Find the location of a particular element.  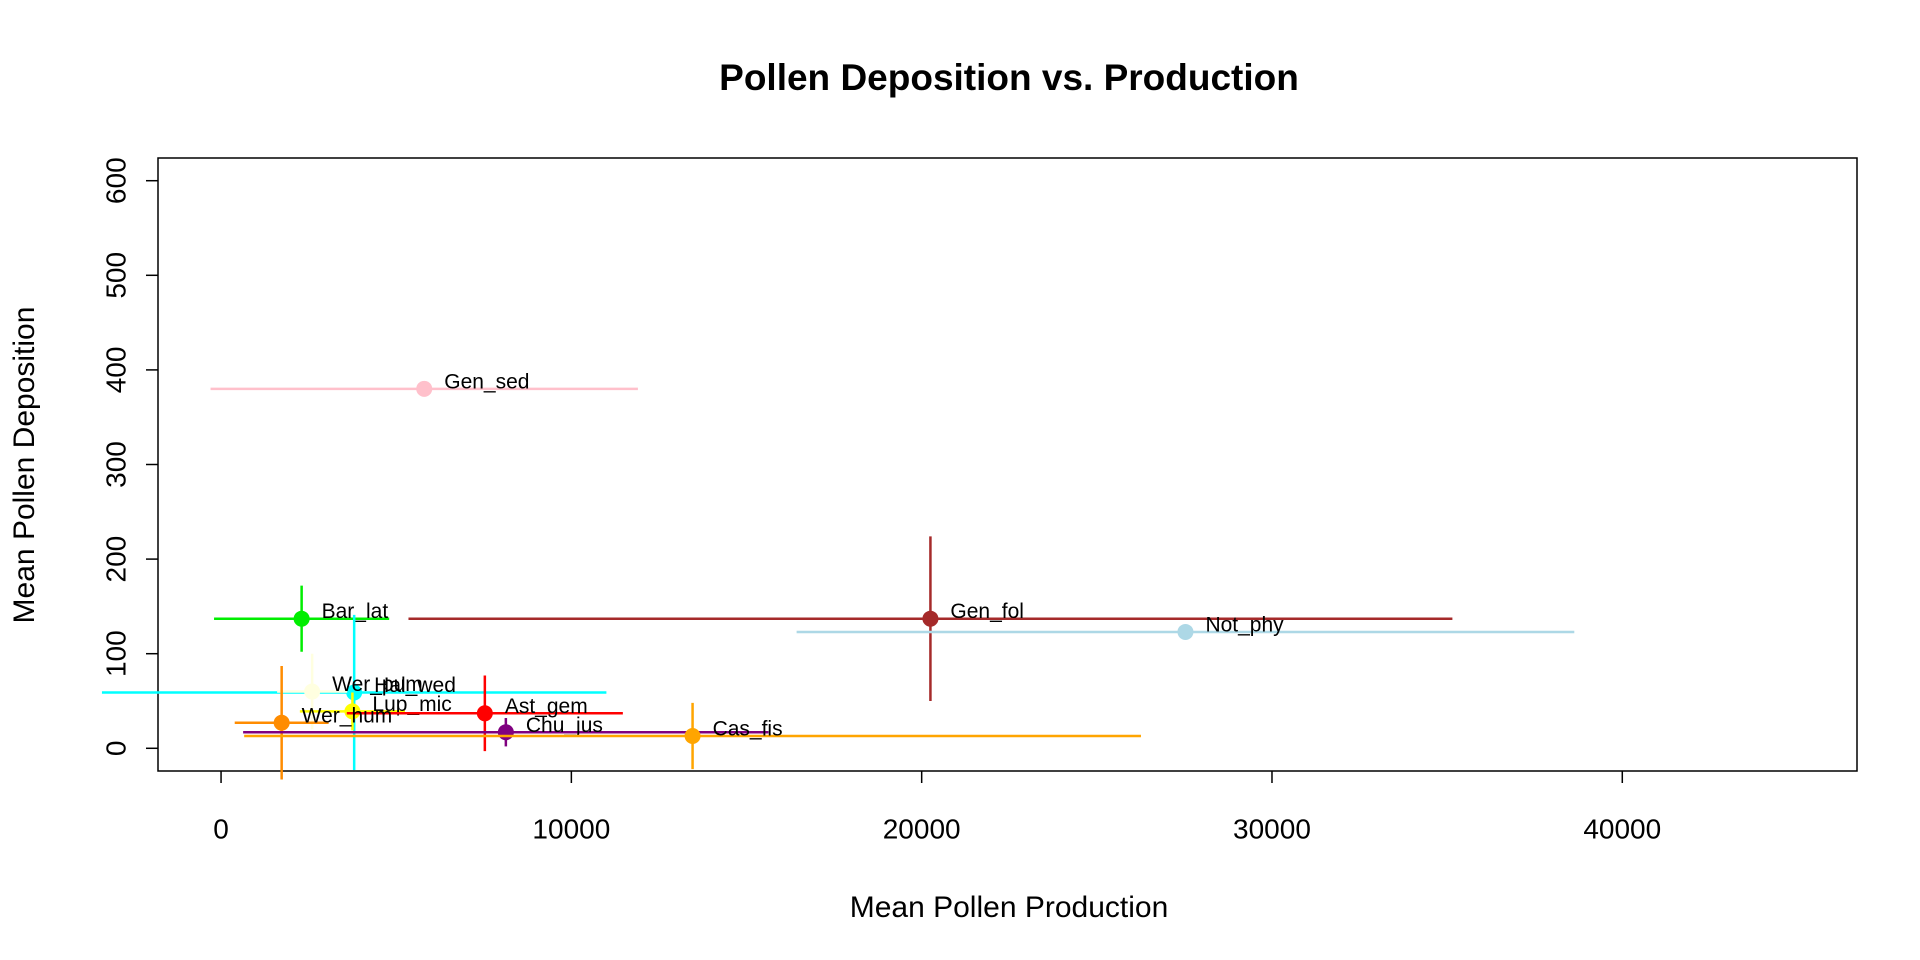

y-tick-label: 600 is located at coordinates (115, 180).